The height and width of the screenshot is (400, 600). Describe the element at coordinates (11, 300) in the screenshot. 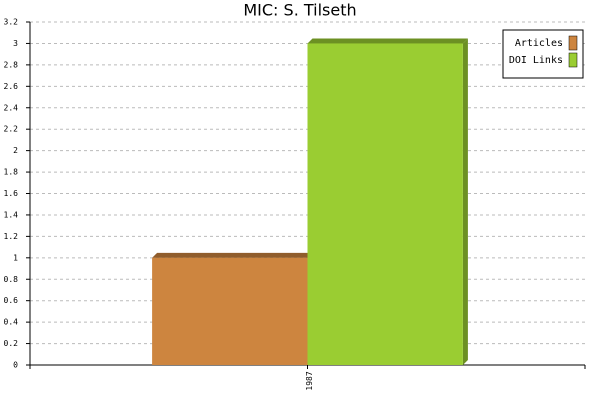

I see `y-tick-label: 0.6` at that location.